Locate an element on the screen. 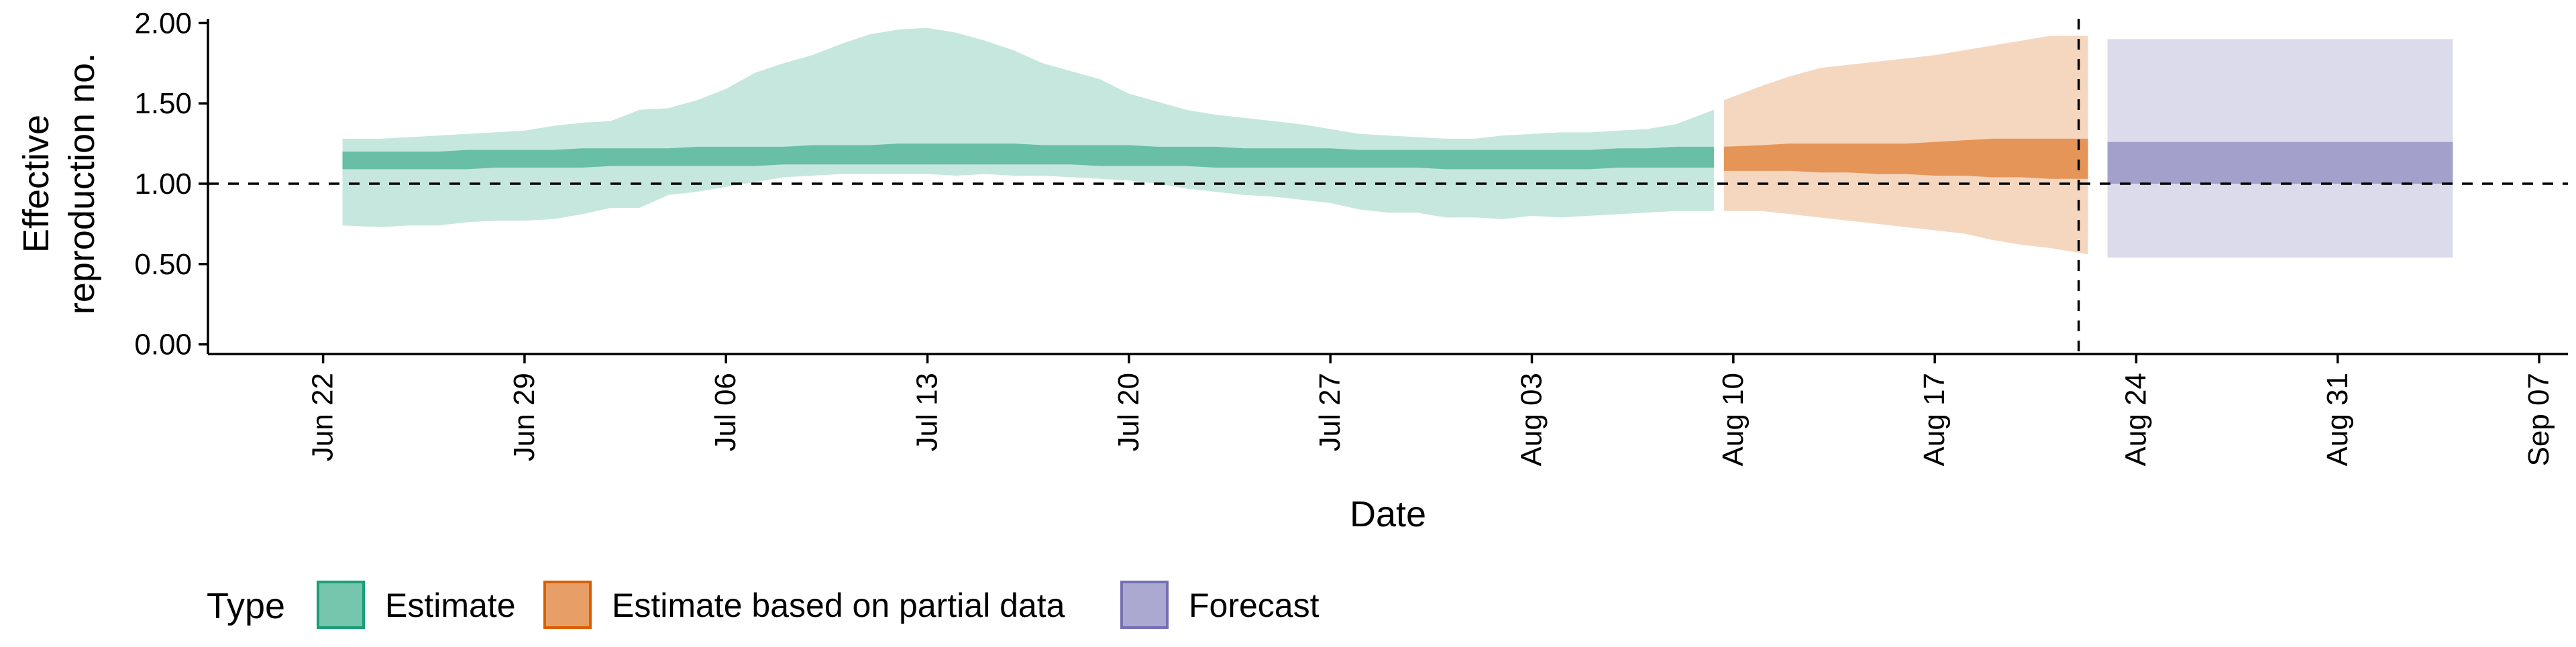  x-axis-title: Date is located at coordinates (1388, 514).